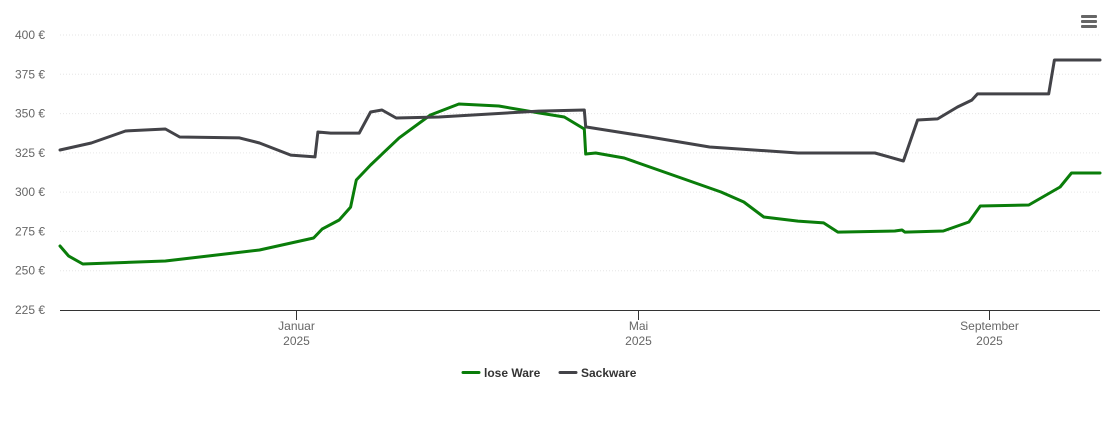 The image size is (1110, 423). I want to click on y-tick-label: 400 €, so click(30, 35).